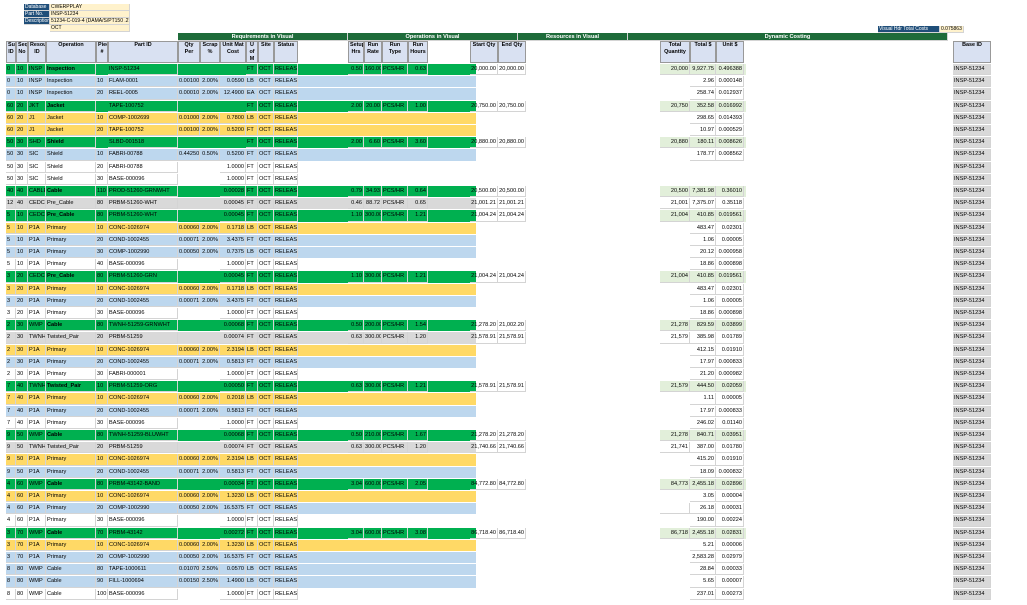 The height and width of the screenshot is (605, 1027). What do you see at coordinates (730, 94) in the screenshot?
I see `cell: 0.012937` at bounding box center [730, 94].